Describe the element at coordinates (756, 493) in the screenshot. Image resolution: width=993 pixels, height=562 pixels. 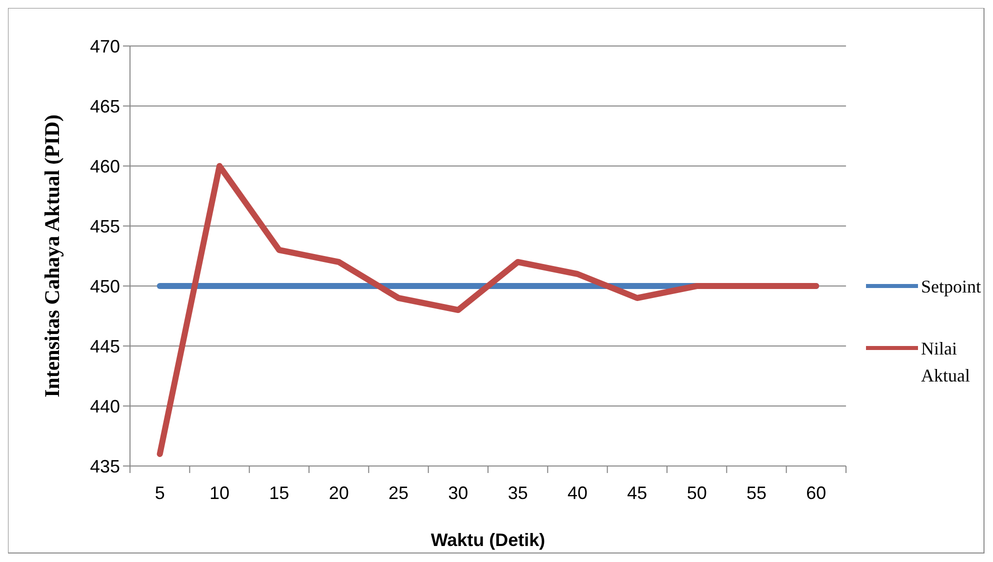
I see `x-tick-label: 55` at that location.